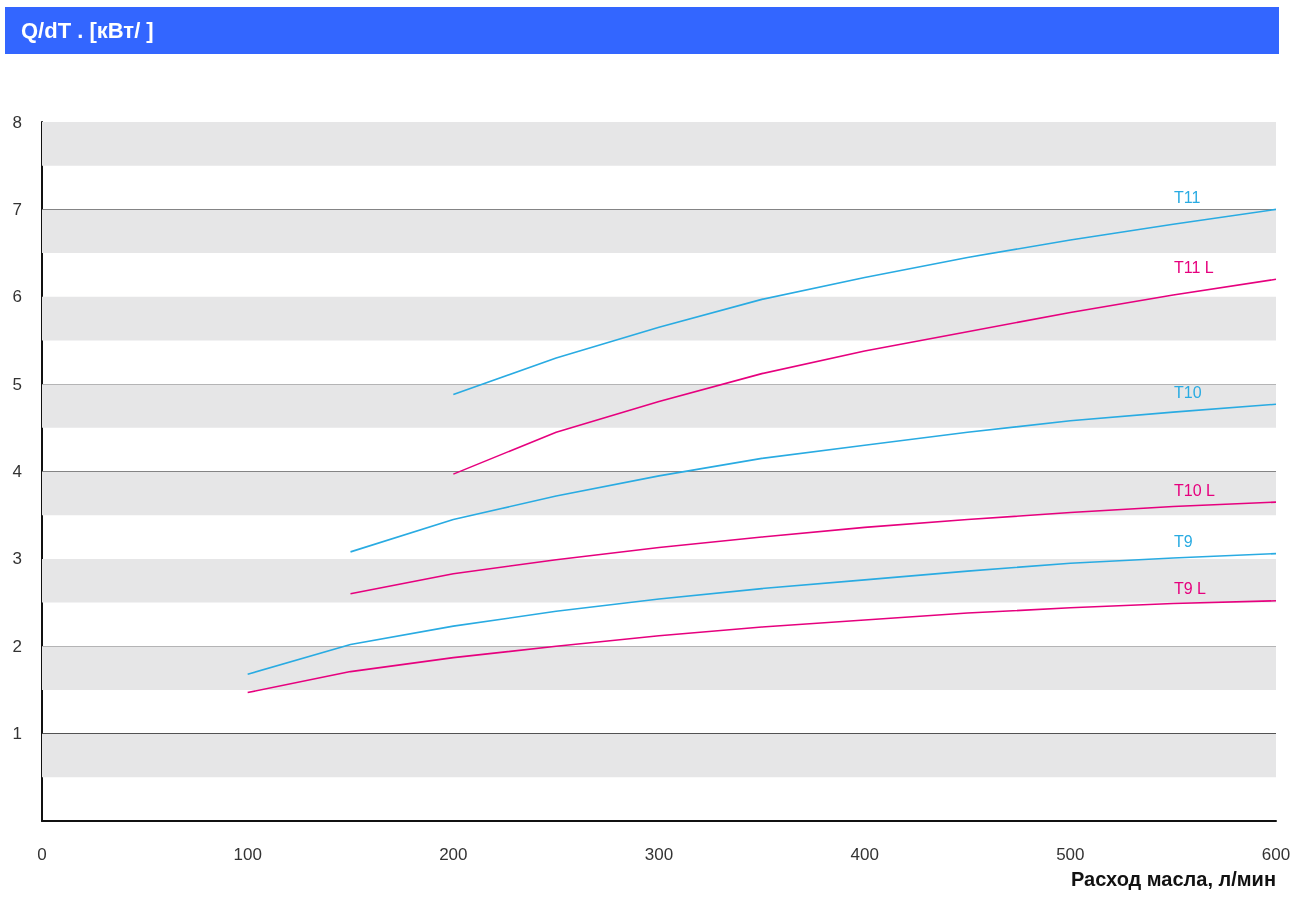 The width and height of the screenshot is (1301, 904). I want to click on y-tick-label: 5, so click(17, 384).